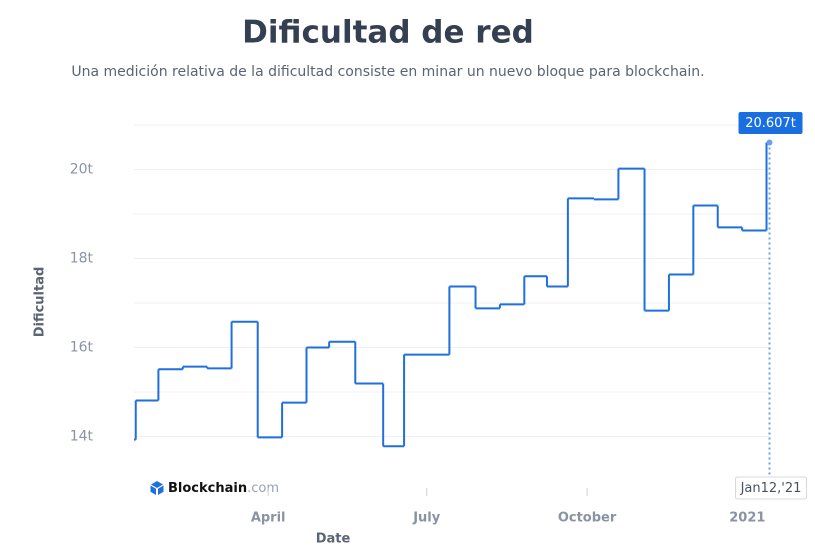  What do you see at coordinates (82, 348) in the screenshot?
I see `y-tick-label: 16t` at bounding box center [82, 348].